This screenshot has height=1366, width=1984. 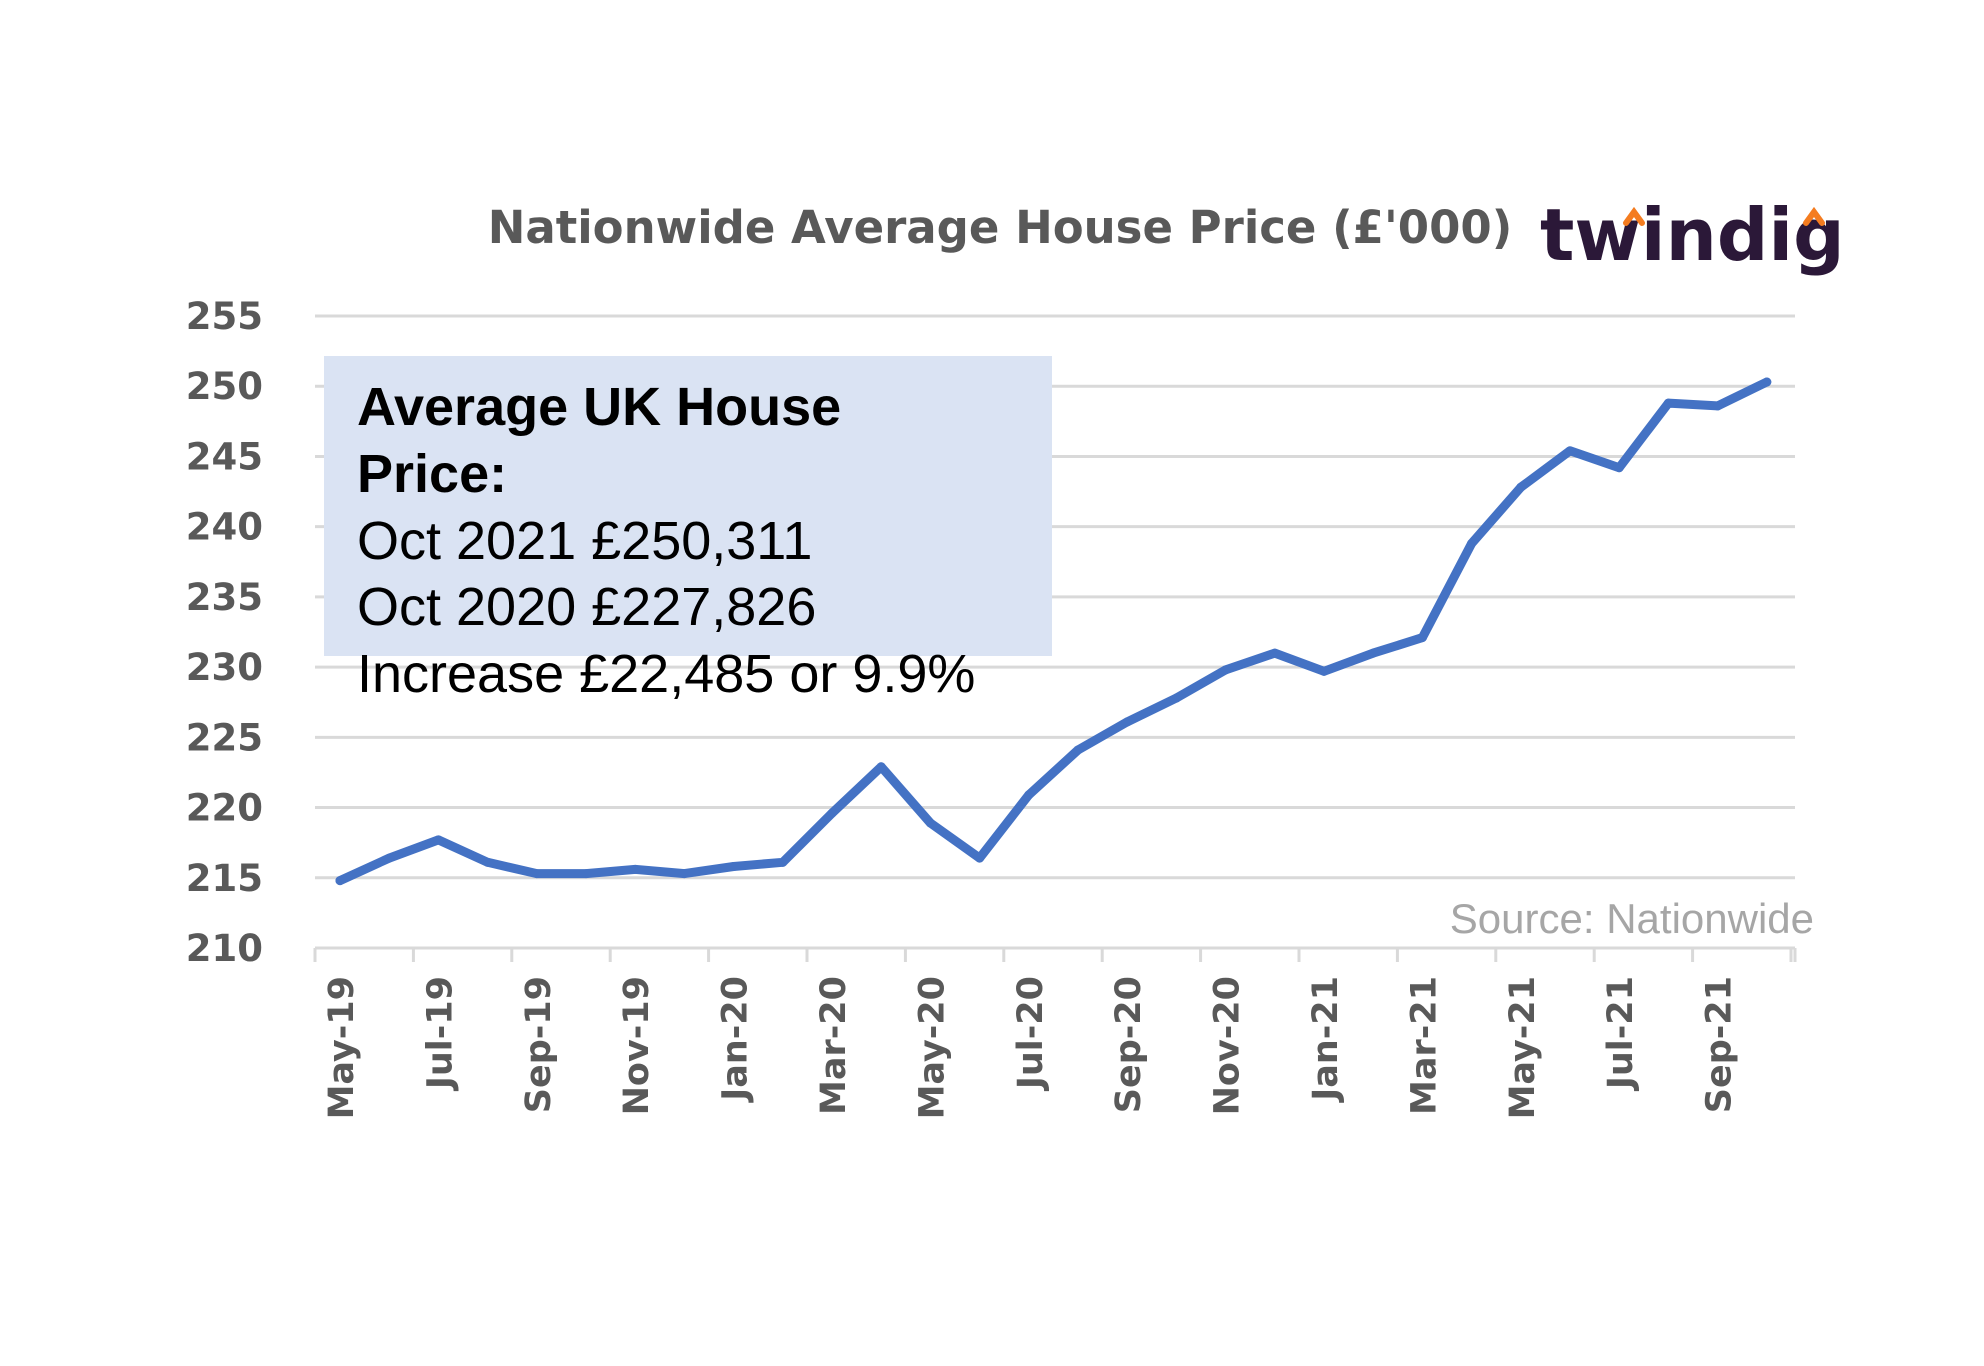 What do you see at coordinates (1326, 1039) in the screenshot?
I see `x-tick-label: Jan-21` at bounding box center [1326, 1039].